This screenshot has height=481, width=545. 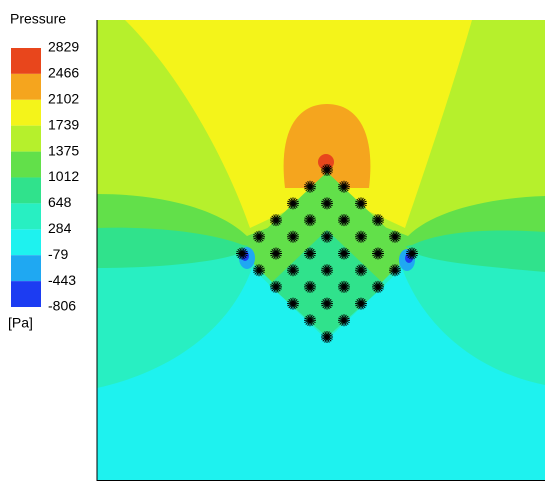 I want to click on legend-title: Pressure, so click(x=38, y=19).